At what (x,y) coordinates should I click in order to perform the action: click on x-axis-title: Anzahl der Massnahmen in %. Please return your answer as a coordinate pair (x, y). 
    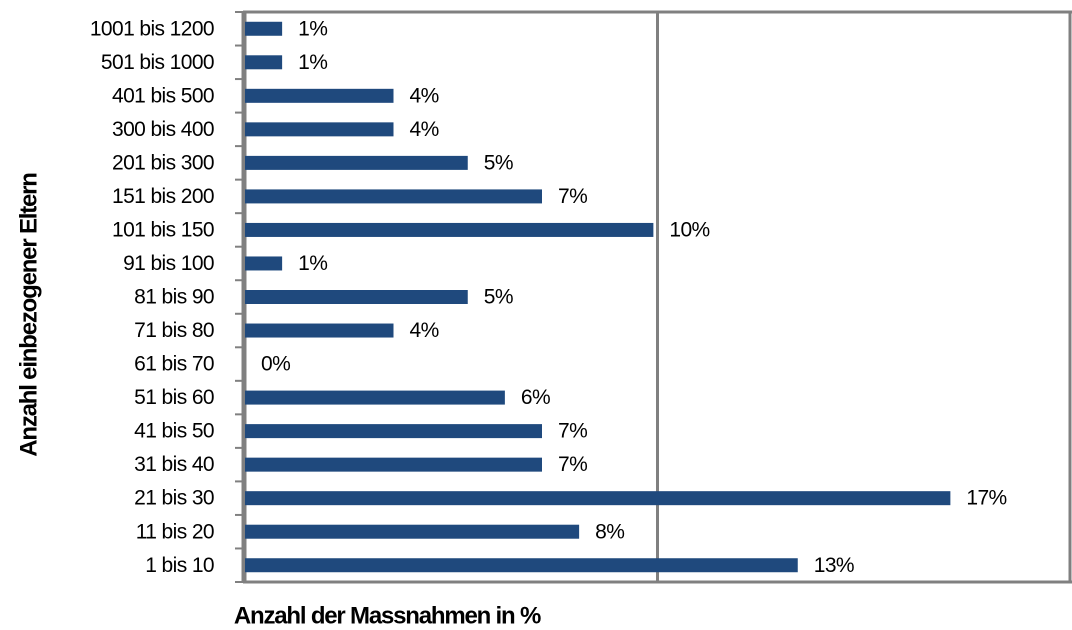
    Looking at the image, I should click on (387, 615).